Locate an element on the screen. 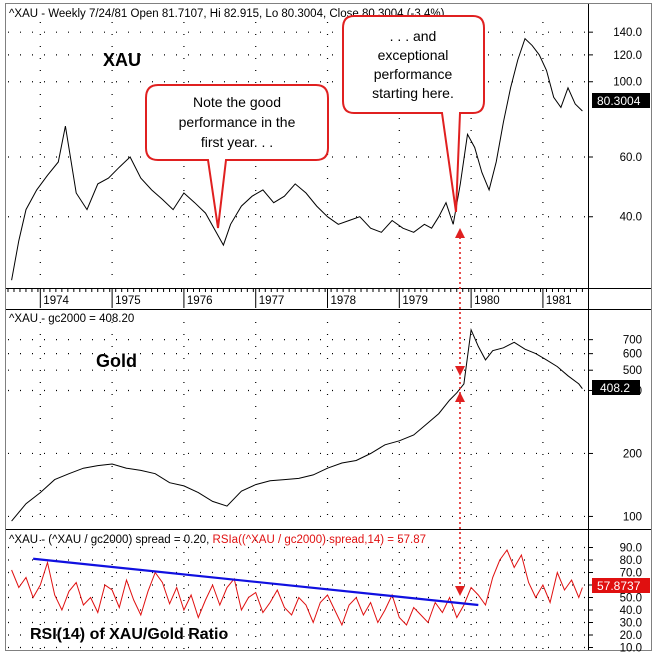  gold-last-value-badge: 408.2 is located at coordinates (616, 387).